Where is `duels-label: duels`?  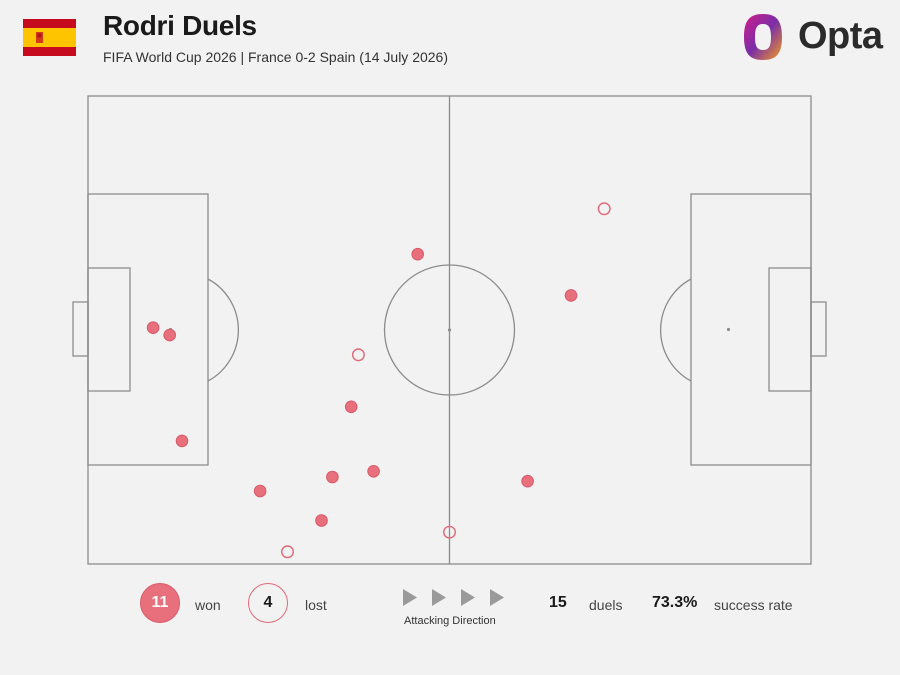 duels-label: duels is located at coordinates (606, 605).